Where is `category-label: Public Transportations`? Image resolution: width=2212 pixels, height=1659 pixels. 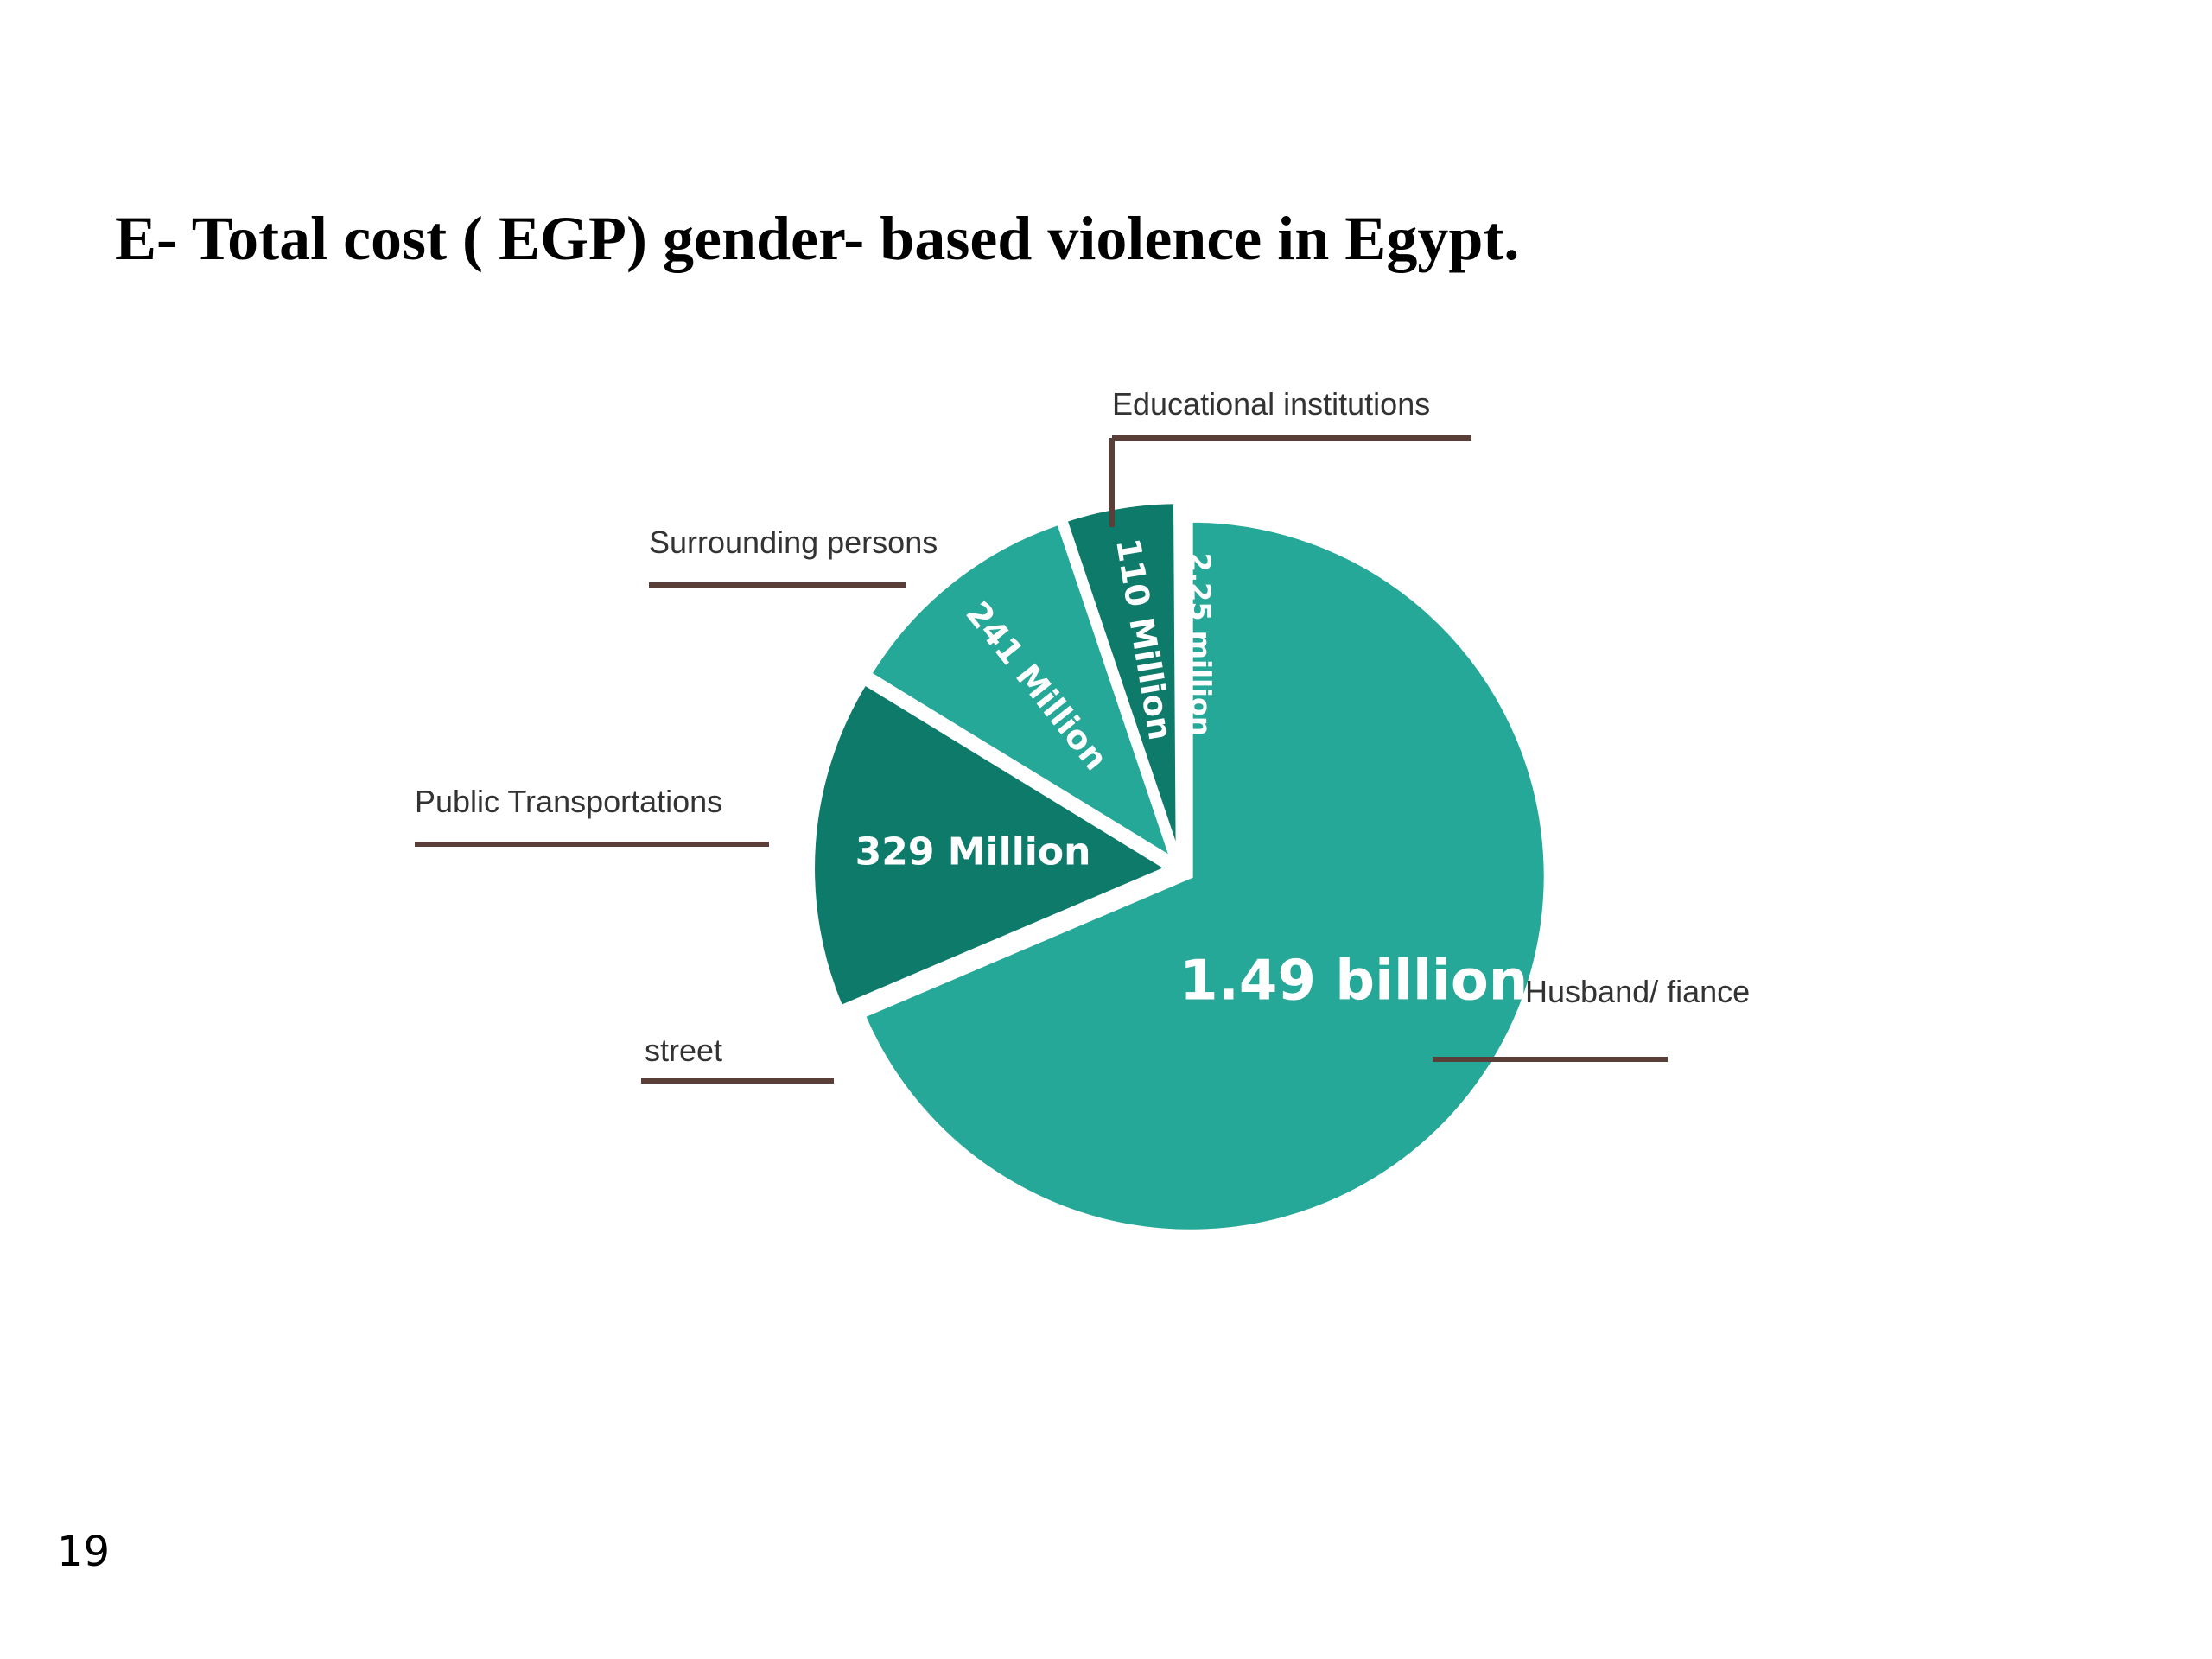 category-label: Public Transportations is located at coordinates (568, 801).